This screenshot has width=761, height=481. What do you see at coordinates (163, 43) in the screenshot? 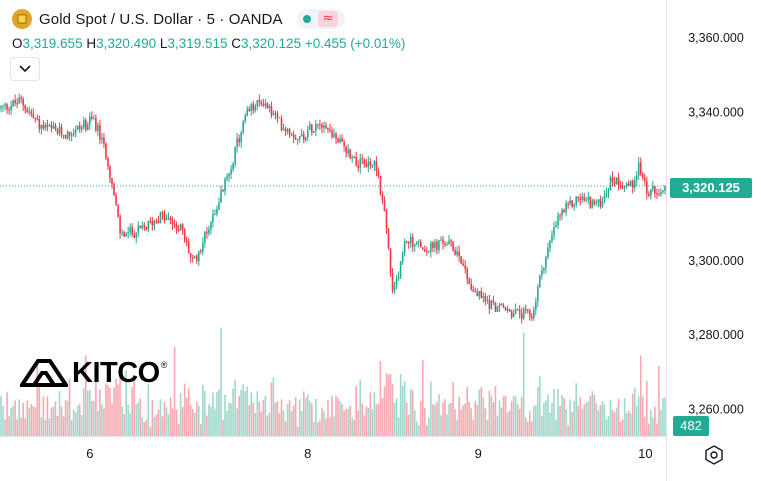
I see `low-label: L` at bounding box center [163, 43].